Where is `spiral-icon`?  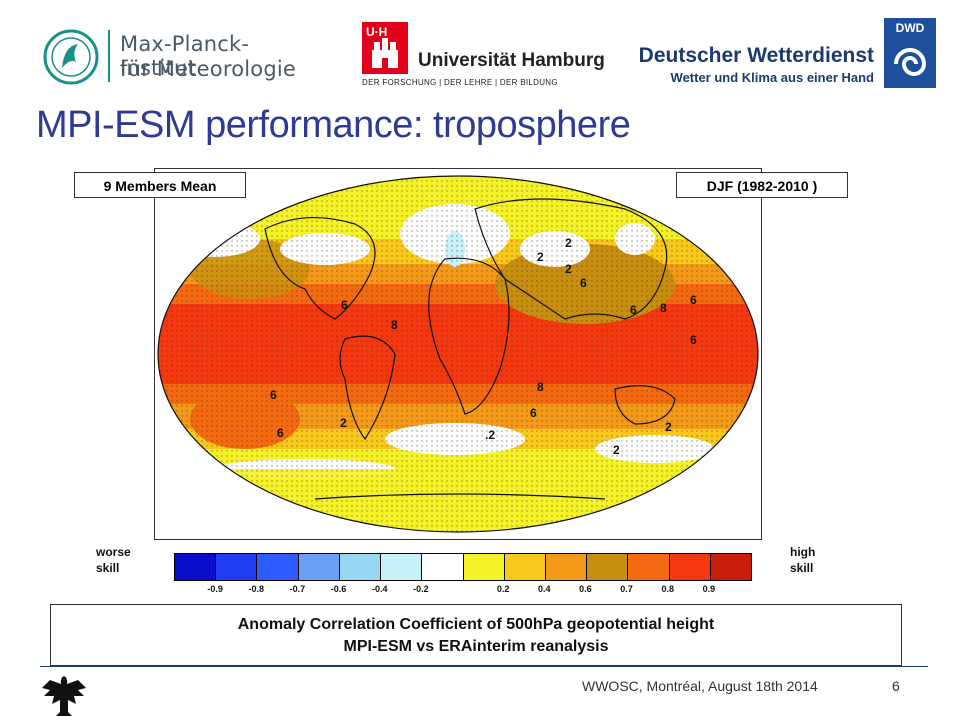
spiral-icon is located at coordinates (910, 62).